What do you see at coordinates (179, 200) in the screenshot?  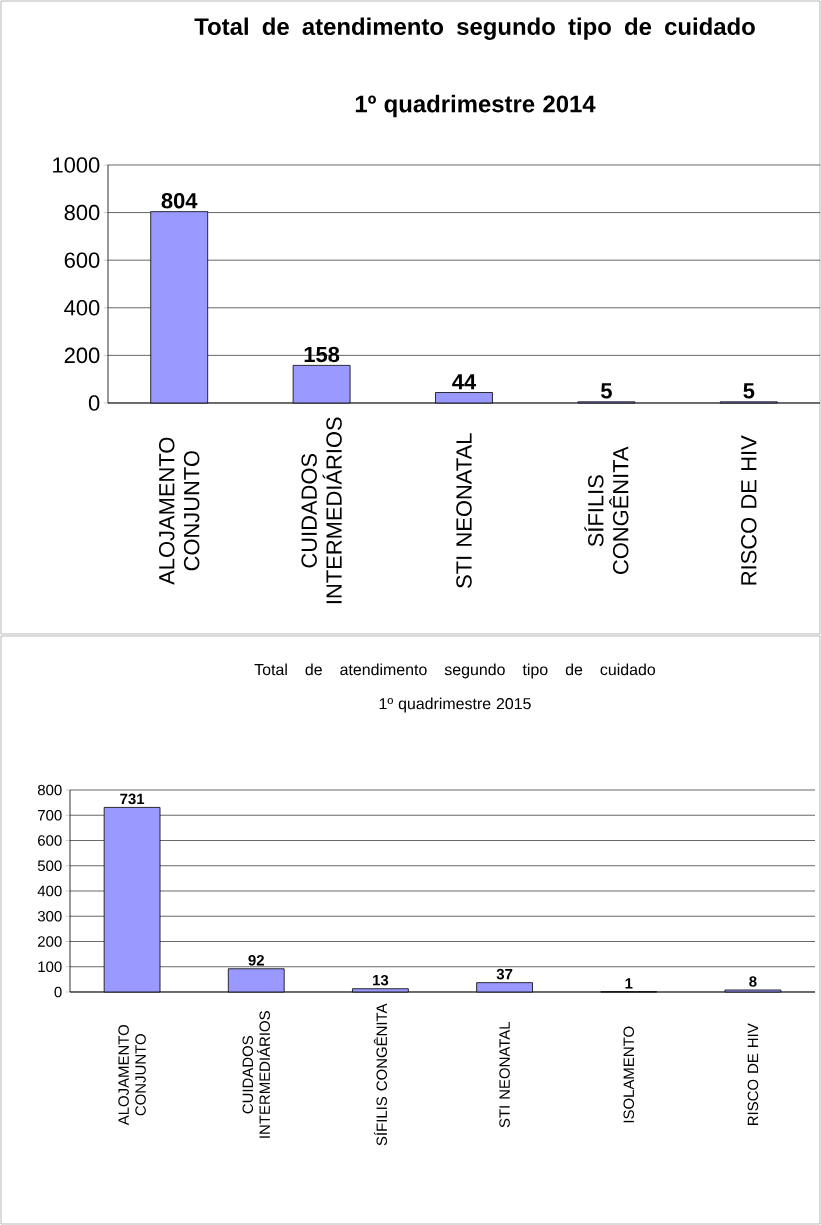 I see `data-label: 804` at bounding box center [179, 200].